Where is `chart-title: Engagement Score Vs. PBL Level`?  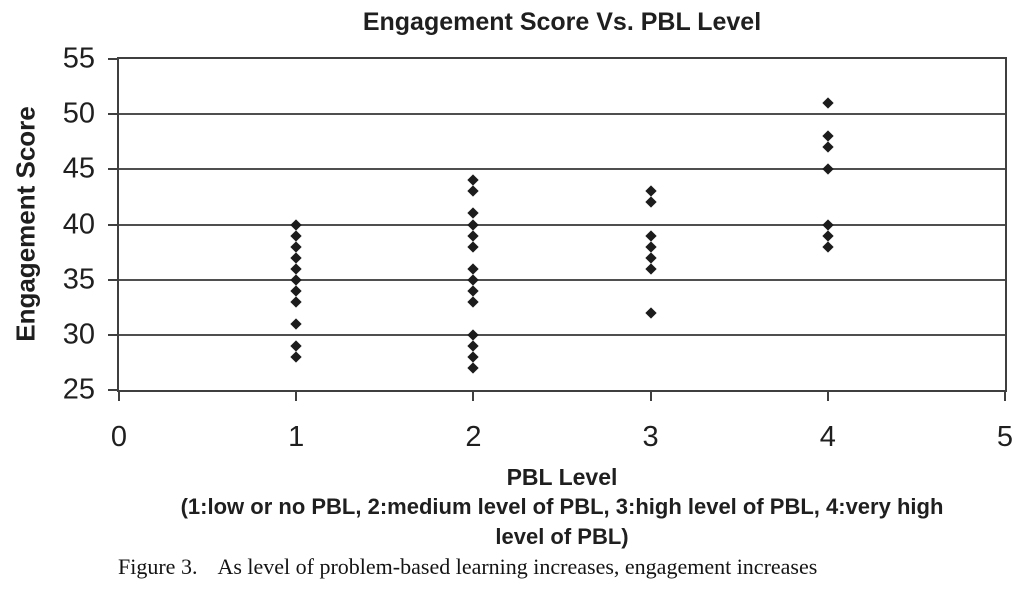
chart-title: Engagement Score Vs. PBL Level is located at coordinates (562, 22).